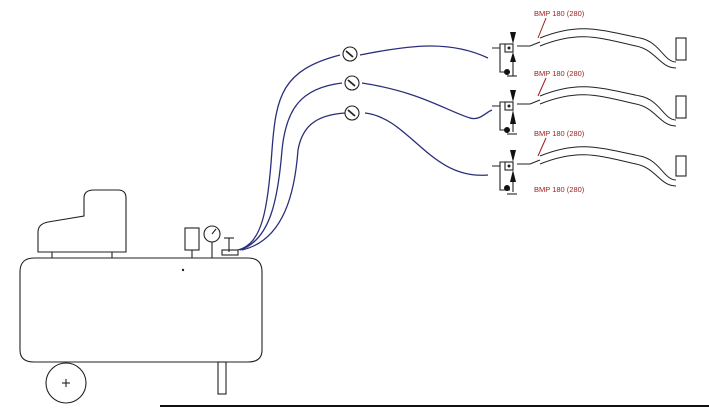 The width and height of the screenshot is (709, 410). What do you see at coordinates (559, 189) in the screenshot?
I see `gun-label-4: BMP 180 (280)` at bounding box center [559, 189].